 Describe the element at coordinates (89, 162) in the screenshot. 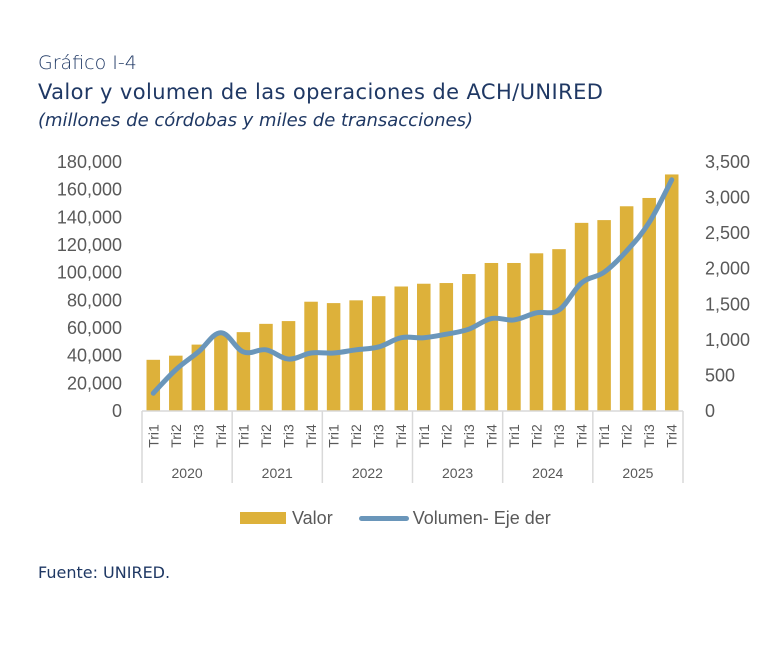

I see `left-tick-label: 180,000` at that location.